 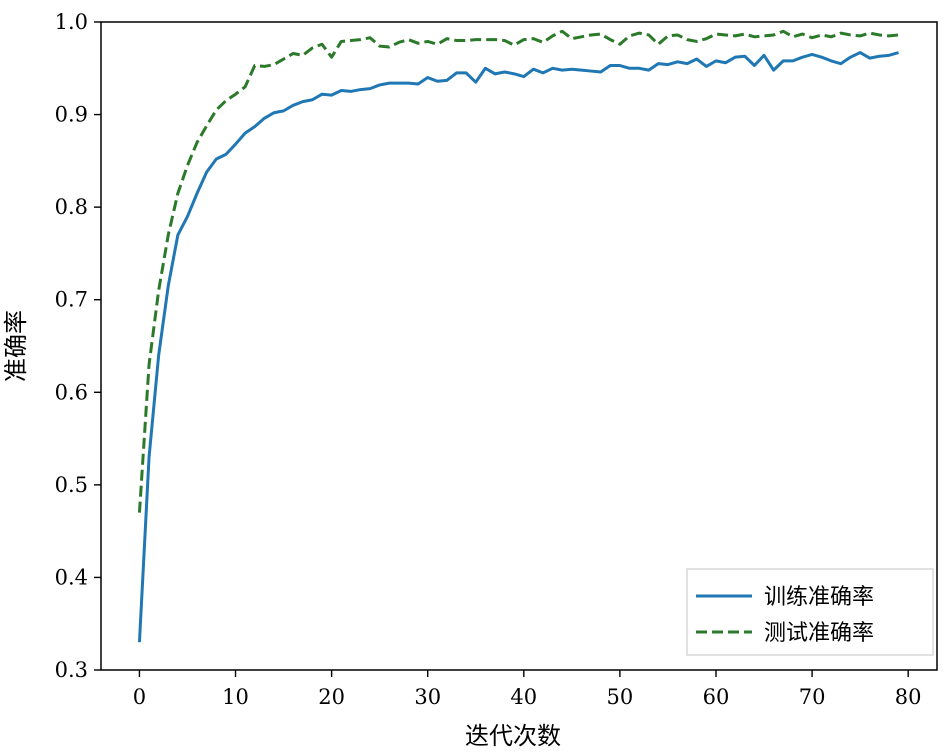 I want to click on x-tick-label: 50, so click(x=620, y=697).